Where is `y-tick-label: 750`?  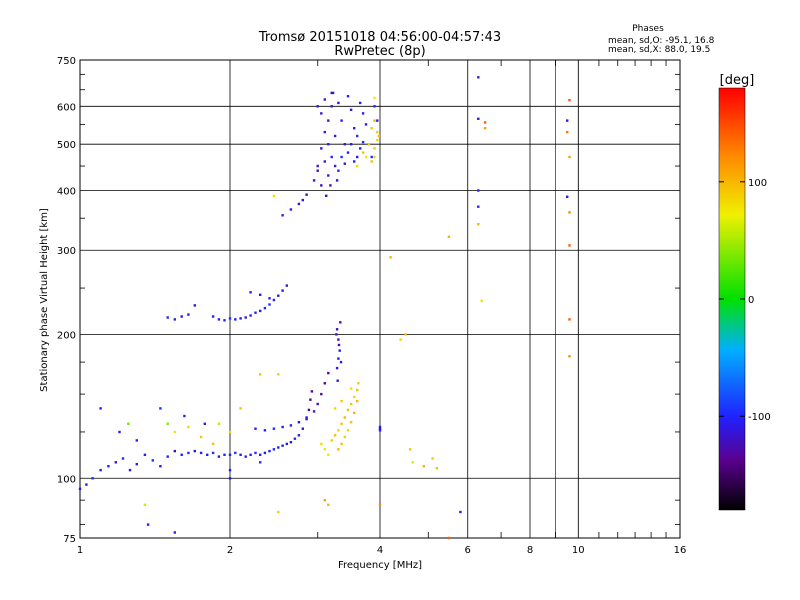 y-tick-label: 750 is located at coordinates (66, 61).